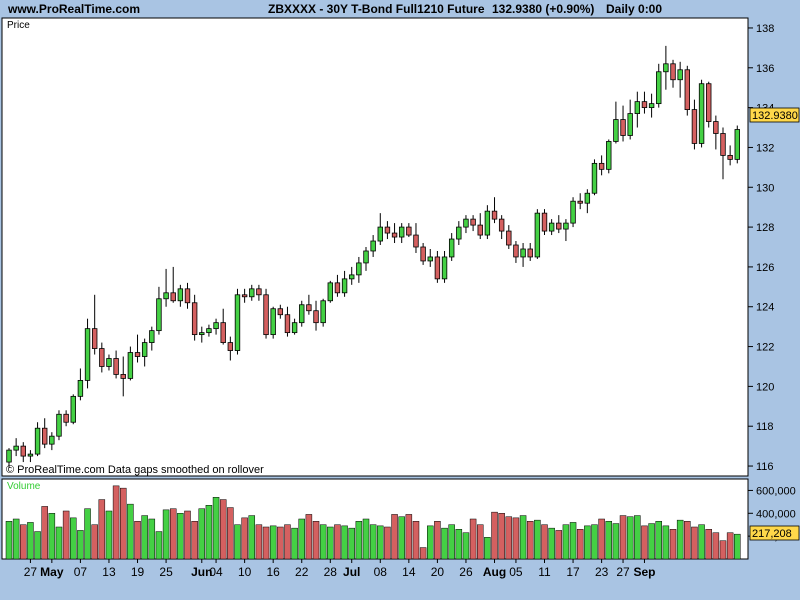  What do you see at coordinates (245, 572) in the screenshot?
I see `date-tick-label: 10` at bounding box center [245, 572].